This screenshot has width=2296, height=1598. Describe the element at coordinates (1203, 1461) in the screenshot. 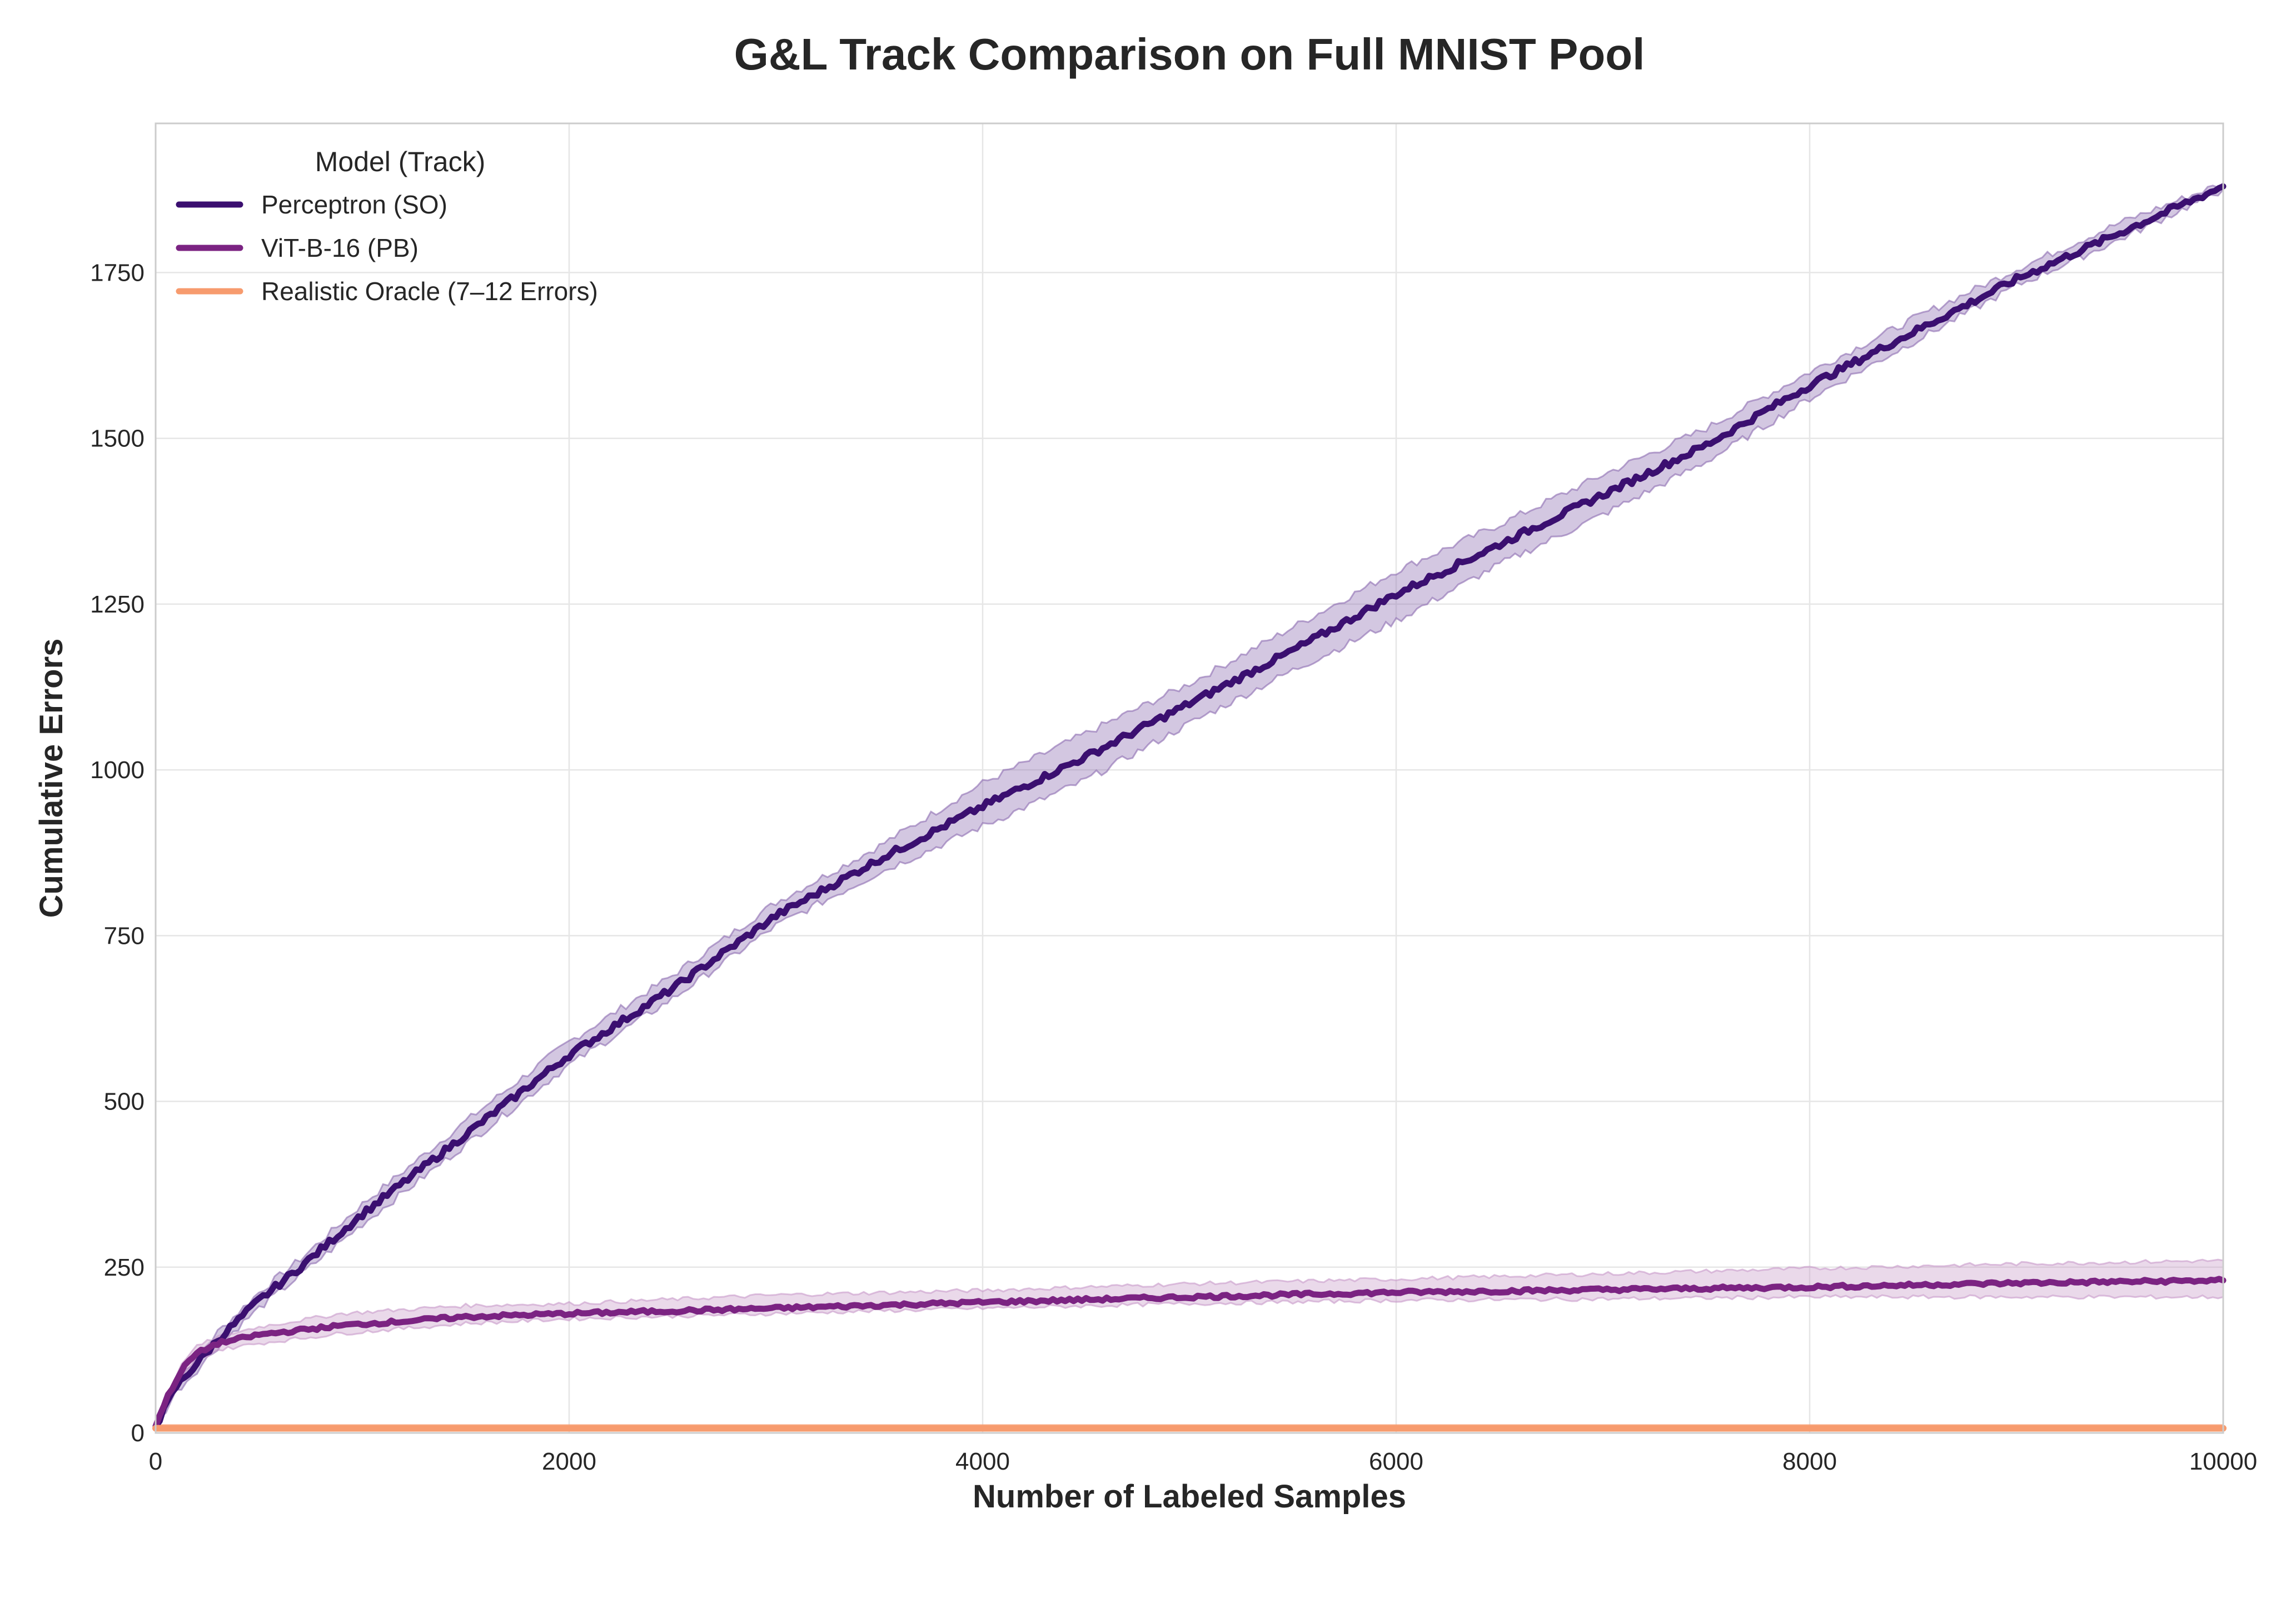

I see `x-tick-labels: 0 2000 4000 6000 8000 10000` at that location.